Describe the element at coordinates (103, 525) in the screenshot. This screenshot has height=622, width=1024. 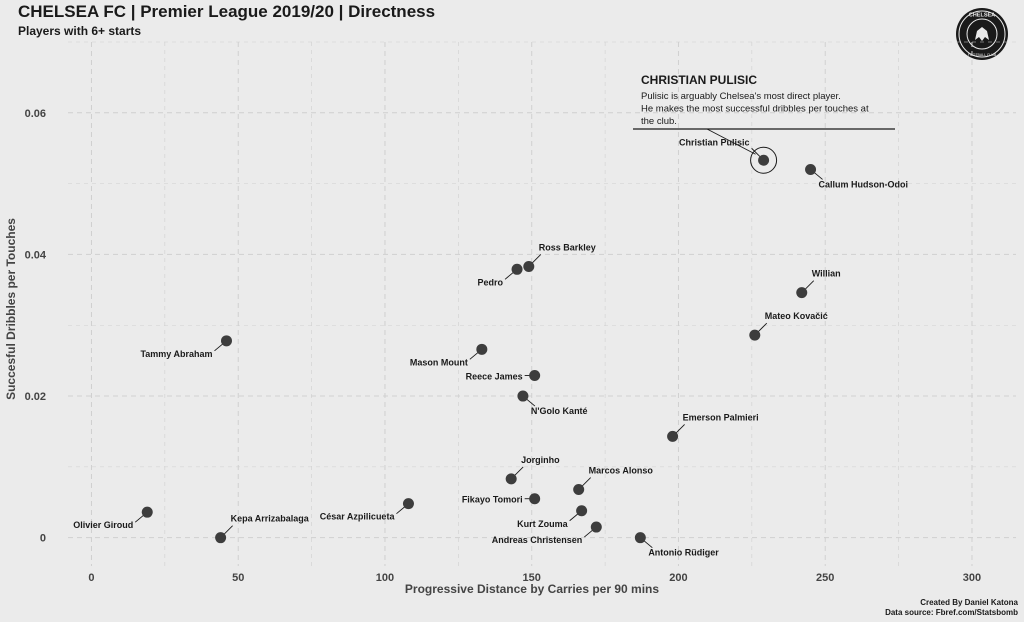
I see `point-label: Olivier Giroud` at that location.